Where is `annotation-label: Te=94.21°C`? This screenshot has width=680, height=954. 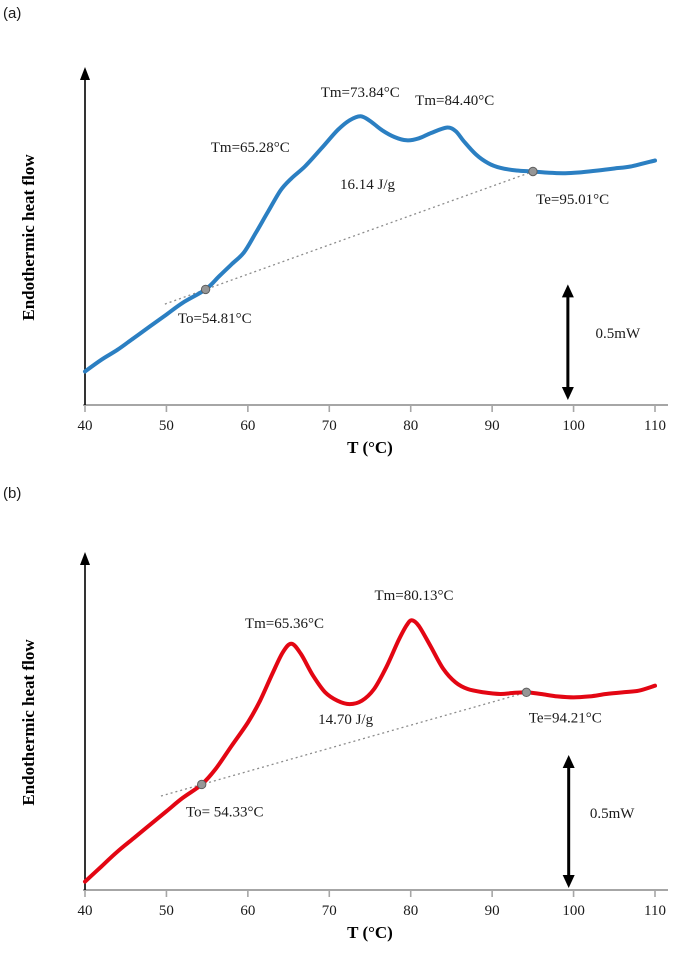 annotation-label: Te=94.21°C is located at coordinates (565, 719).